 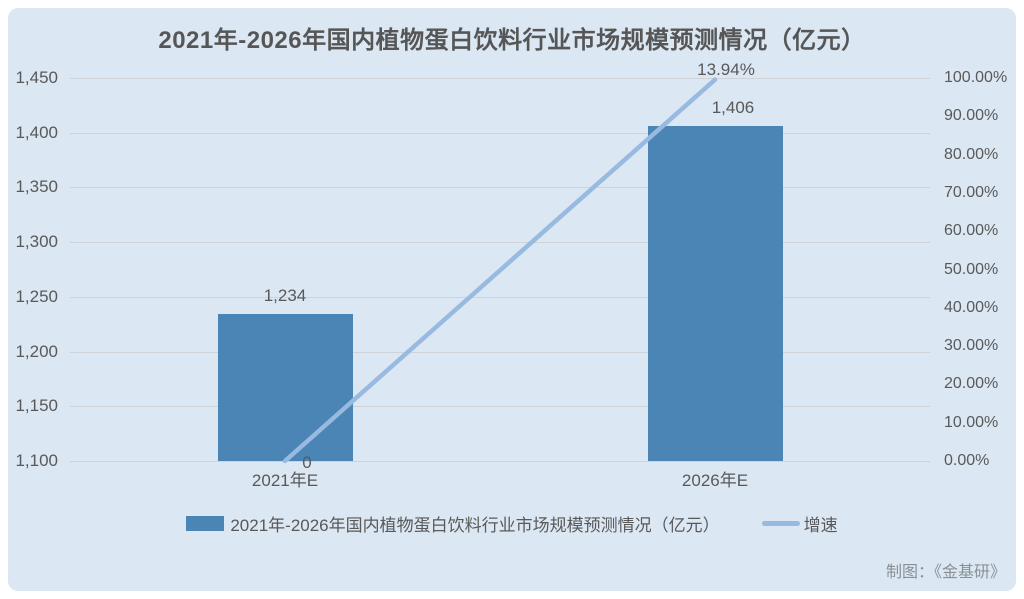 I want to click on legend: 2021年-2026年国内植物蛋白饮料行业市场规模预测情况（亿元） 增速, so click(x=512, y=523).